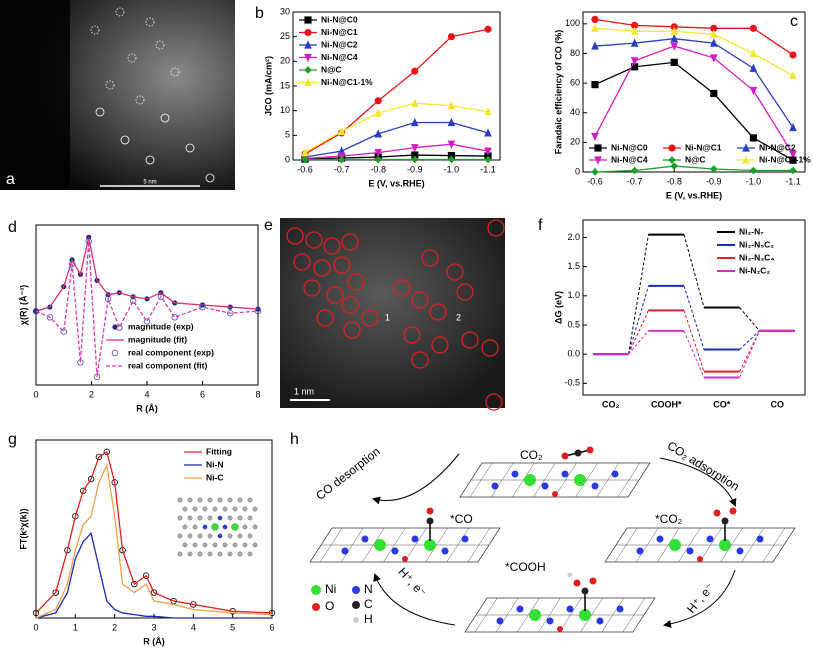 The height and width of the screenshot is (651, 813). What do you see at coordinates (157, 339) in the screenshot?
I see `legend-label: magnitude (fit)` at bounding box center [157, 339].